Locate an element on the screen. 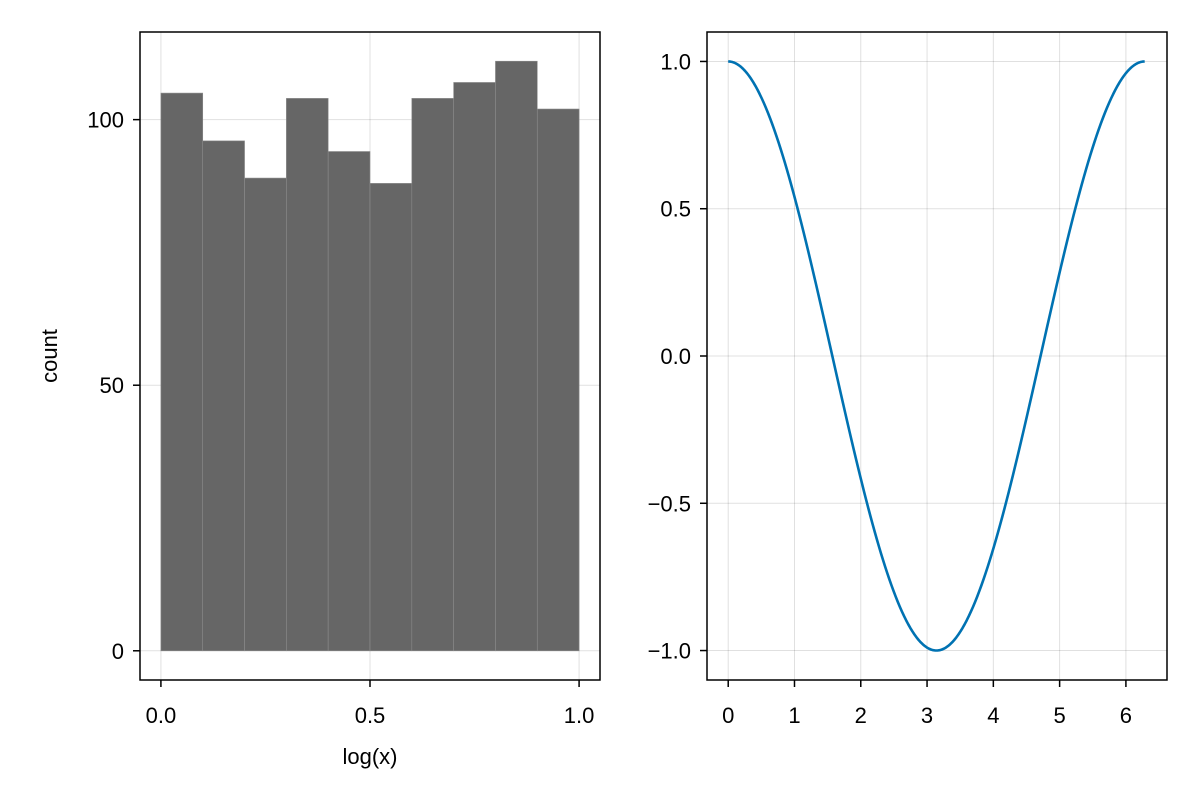 The height and width of the screenshot is (800, 1200). line-x-tick-label: 0 is located at coordinates (728, 715).